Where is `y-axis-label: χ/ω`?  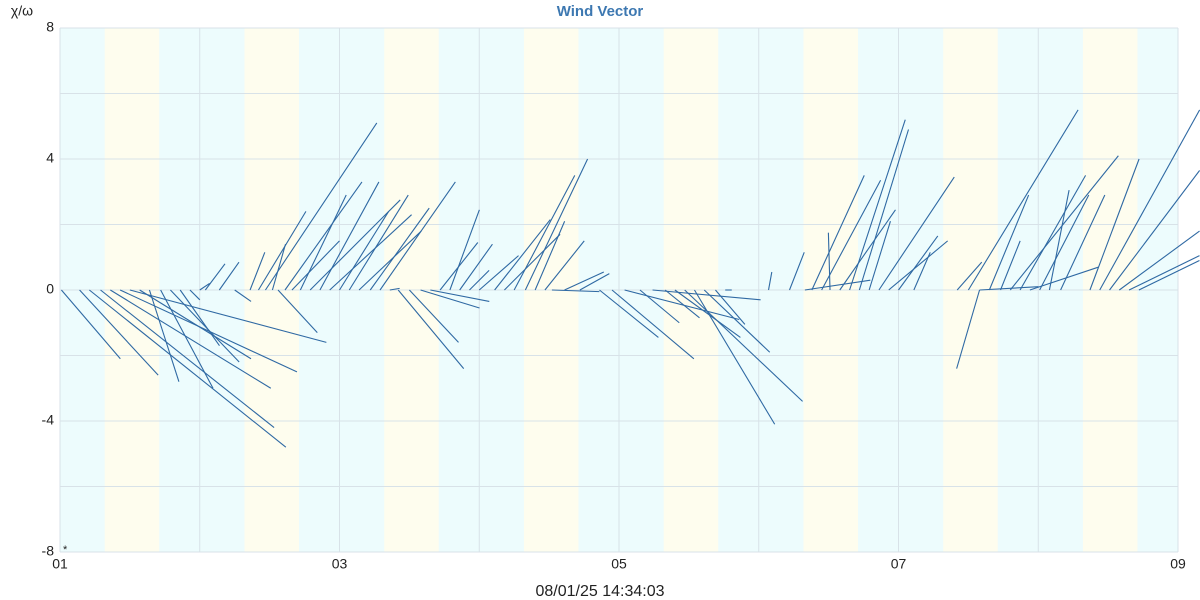 y-axis-label: χ/ω is located at coordinates (22, 11).